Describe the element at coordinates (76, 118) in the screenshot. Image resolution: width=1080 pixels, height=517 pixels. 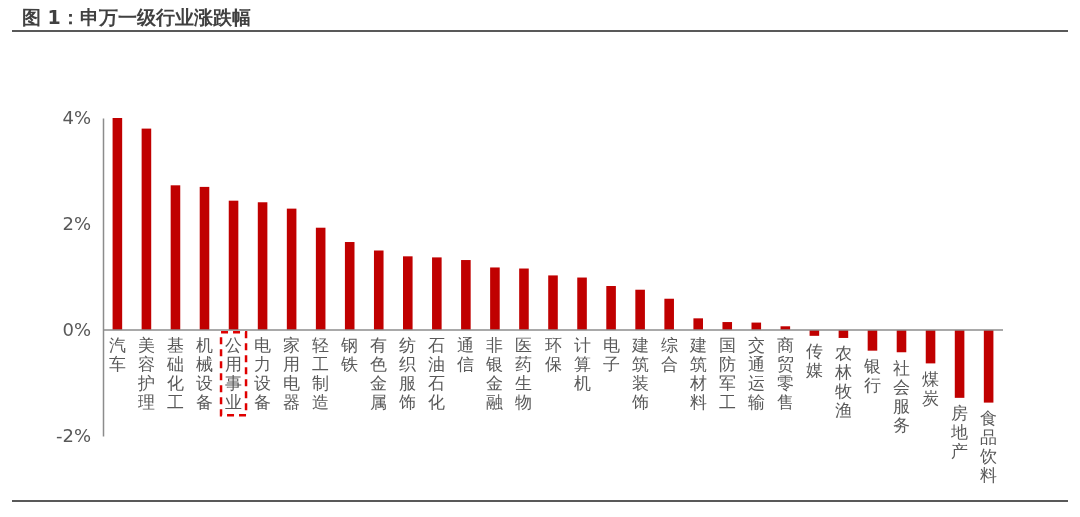
I see `y-tick-label: 4%` at that location.